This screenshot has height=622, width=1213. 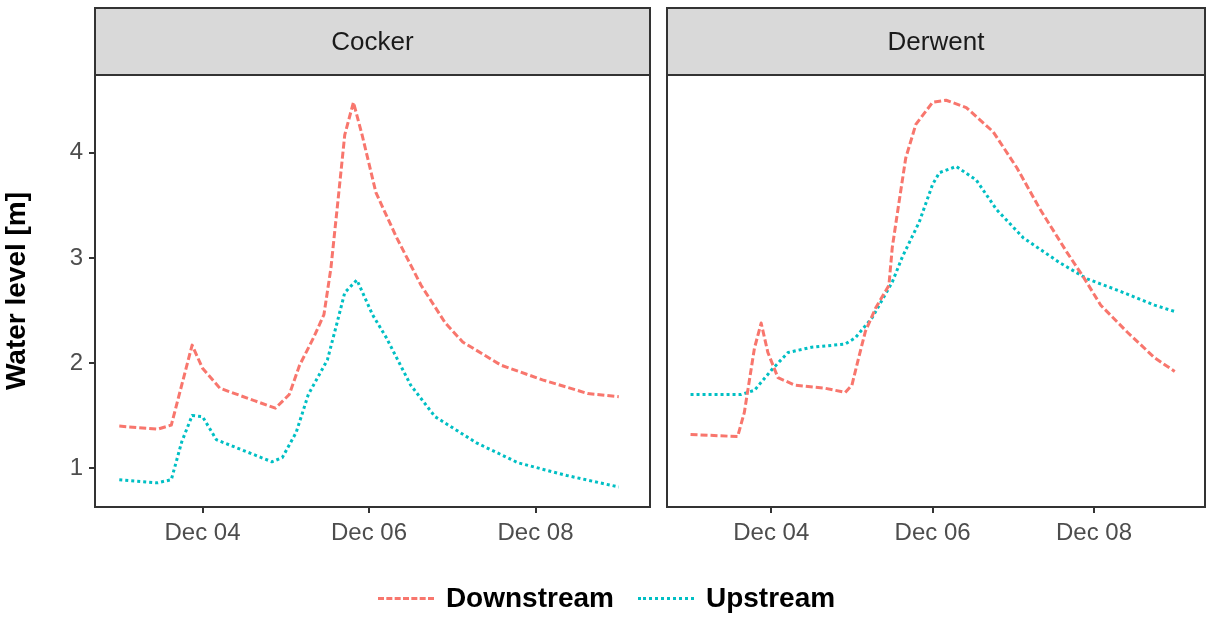 I want to click on y-tick-label: 2, so click(x=76, y=361).